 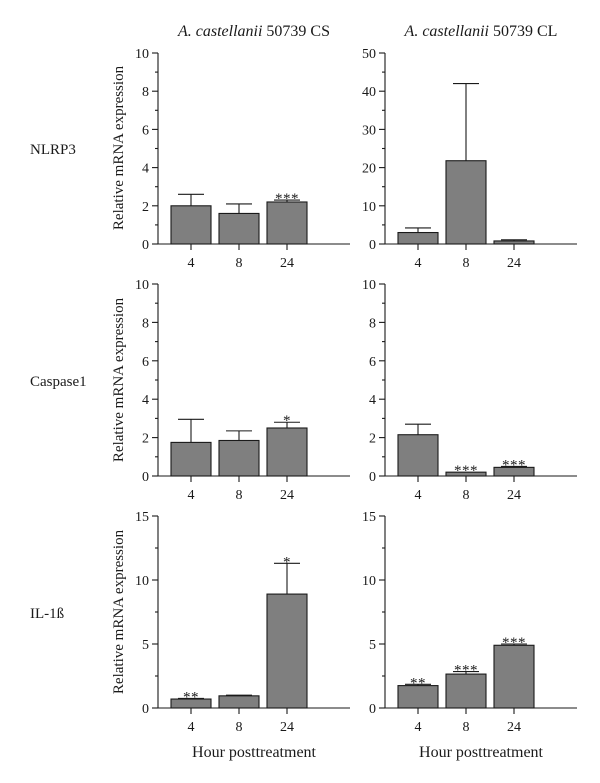 I want to click on column-title-cl: A. castellanii 50739 CL, so click(x=481, y=31).